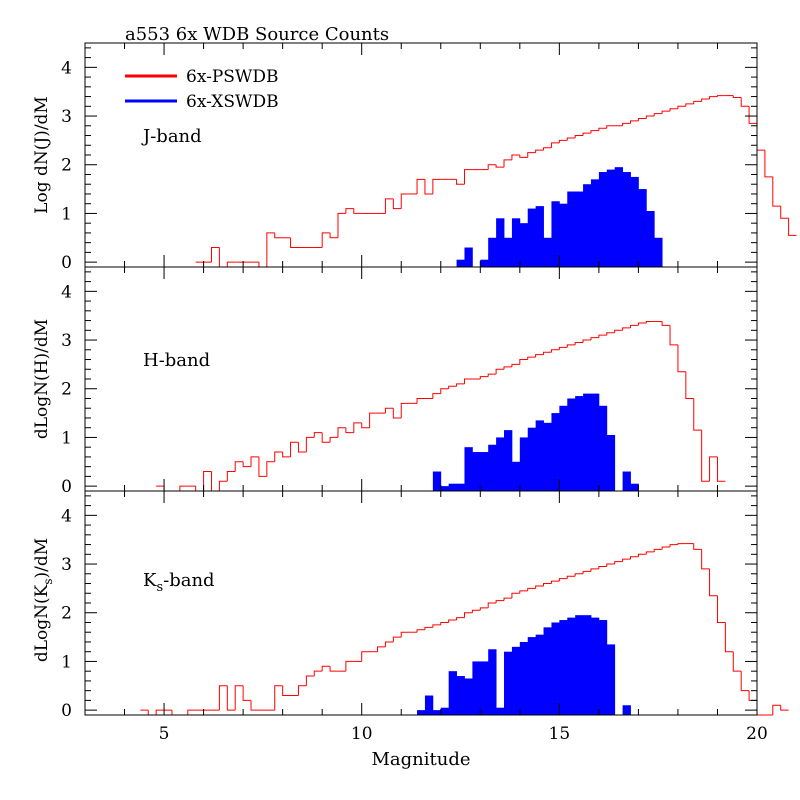 Image resolution: width=800 pixels, height=800 pixels. I want to click on y-tick-label: 4, so click(66, 516).